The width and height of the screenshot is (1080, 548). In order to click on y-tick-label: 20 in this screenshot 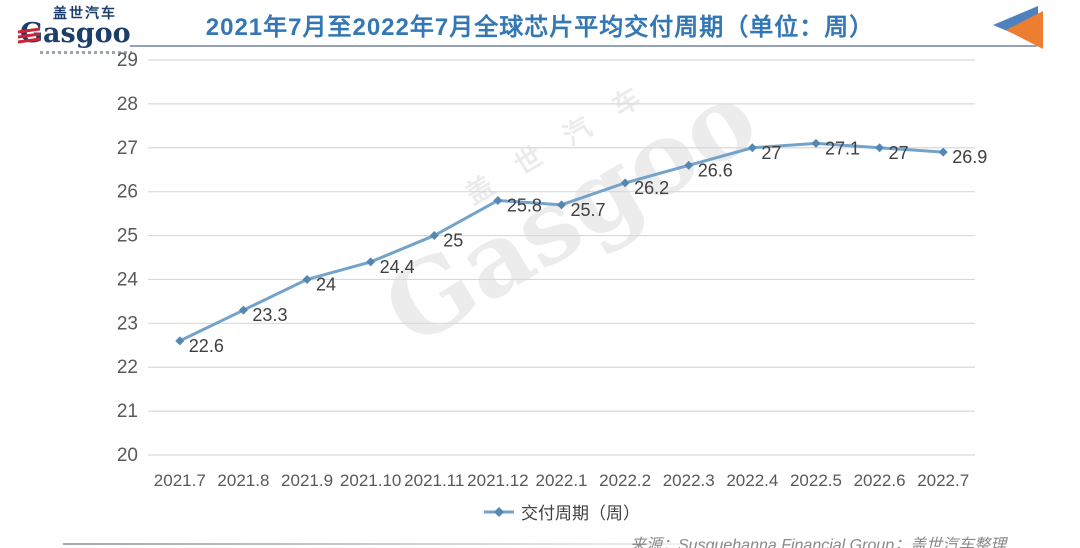, I will do `click(127, 455)`.